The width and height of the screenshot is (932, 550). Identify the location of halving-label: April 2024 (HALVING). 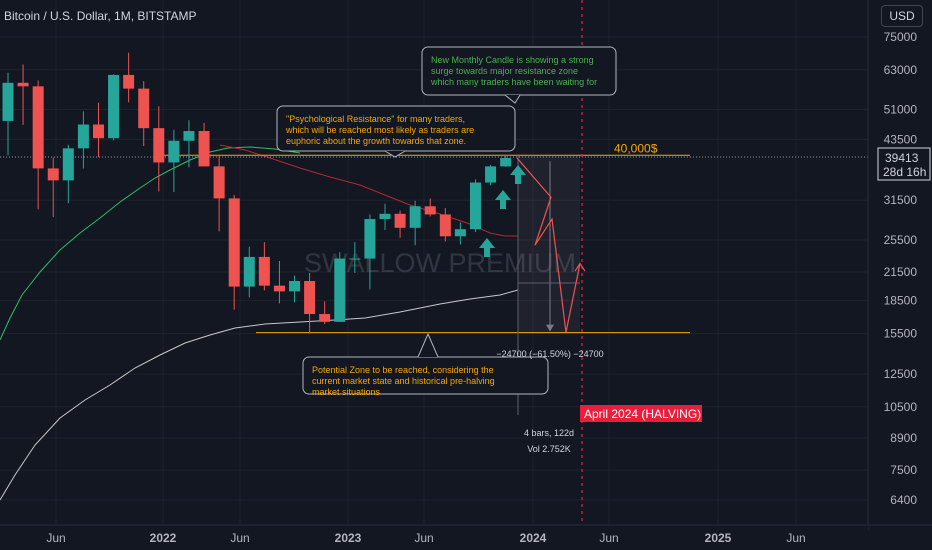
(642, 414).